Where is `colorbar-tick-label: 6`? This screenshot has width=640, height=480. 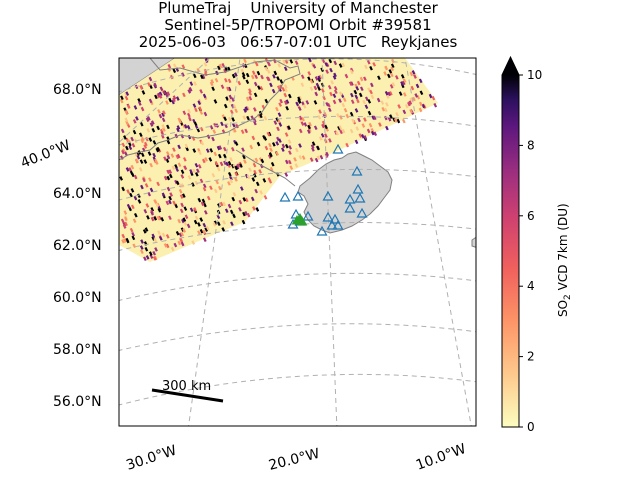
colorbar-tick-label: 6 is located at coordinates (531, 216).